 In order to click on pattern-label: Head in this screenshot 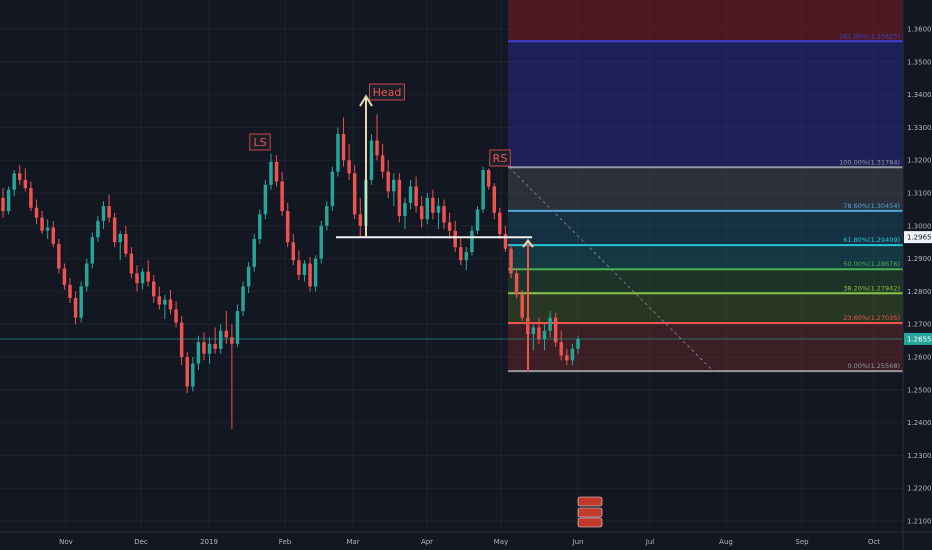, I will do `click(387, 92)`.